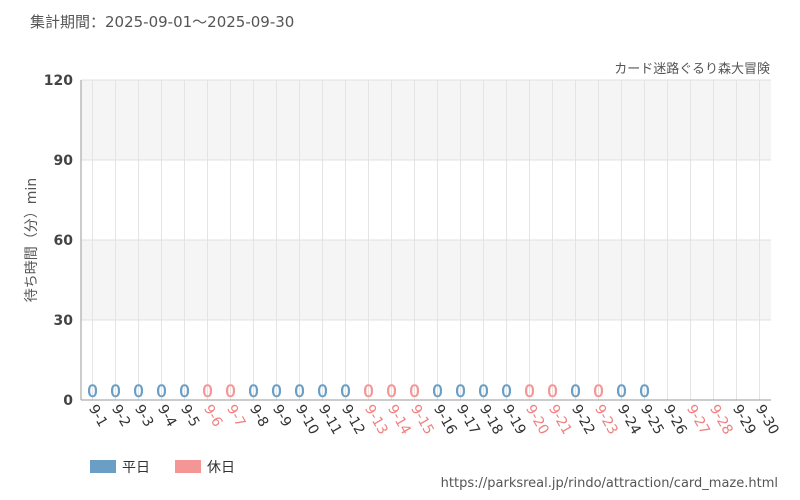  I want to click on x-tick-label: 9-11, so click(330, 420).